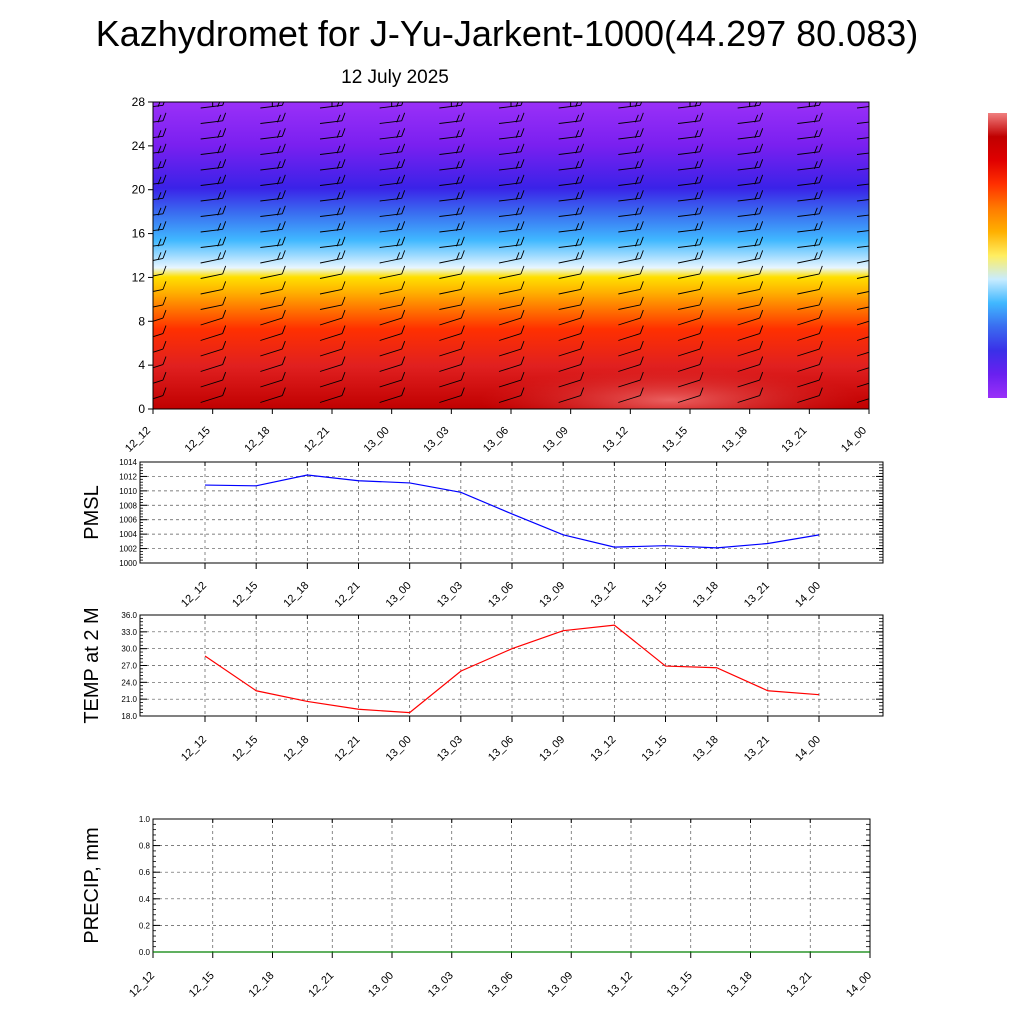  I want to click on x-tick-label: 13_06, so click(501, 749).